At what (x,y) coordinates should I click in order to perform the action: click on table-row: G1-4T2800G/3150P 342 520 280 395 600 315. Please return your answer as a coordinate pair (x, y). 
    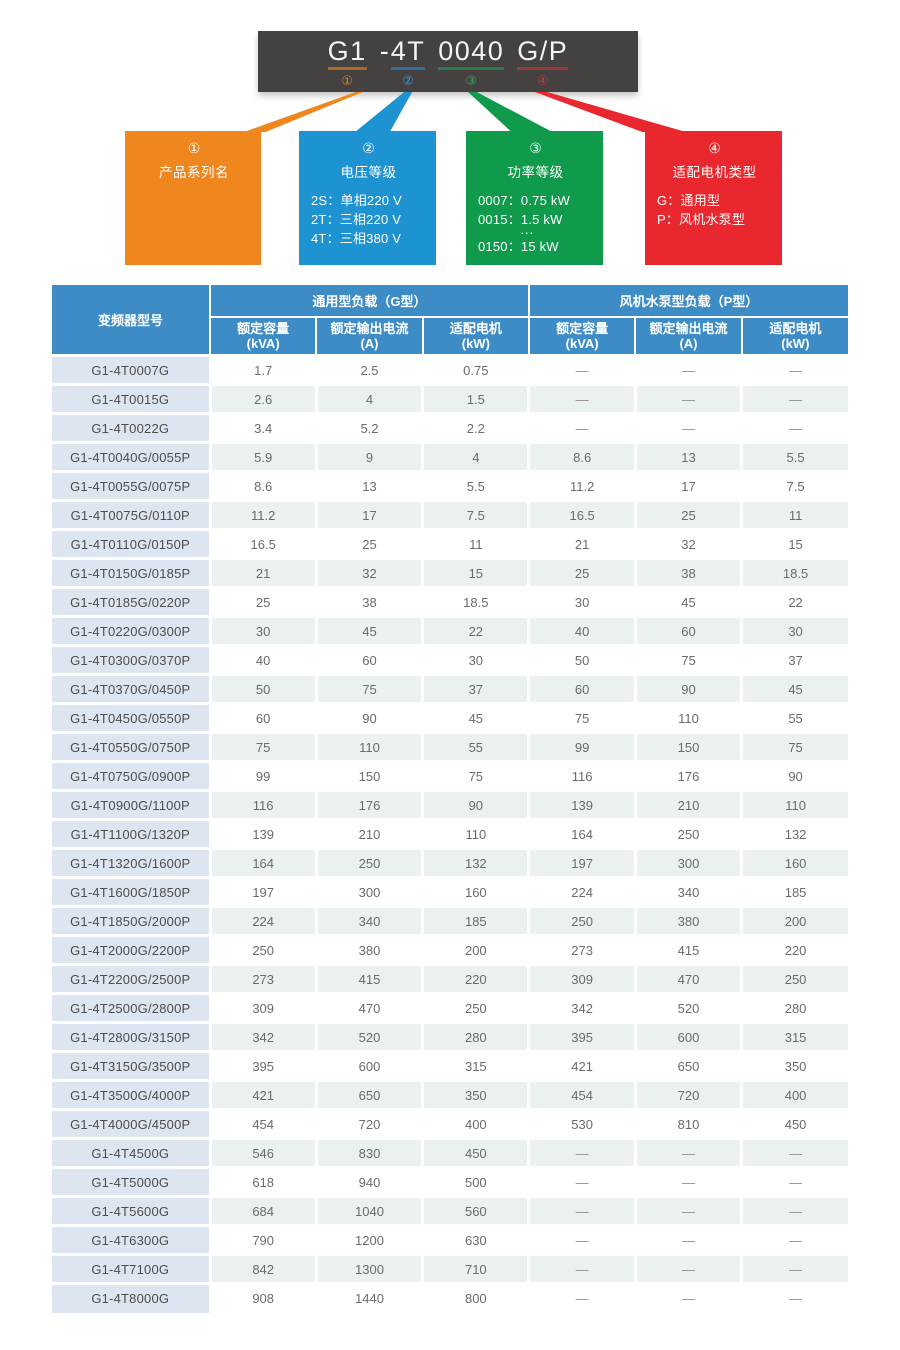
    Looking at the image, I should click on (450, 1036).